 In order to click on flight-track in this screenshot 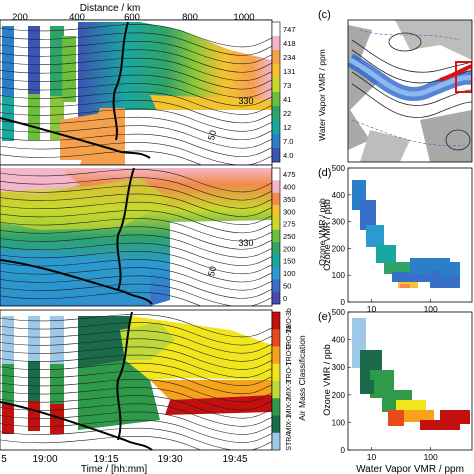, I will do `click(455, 73)`.